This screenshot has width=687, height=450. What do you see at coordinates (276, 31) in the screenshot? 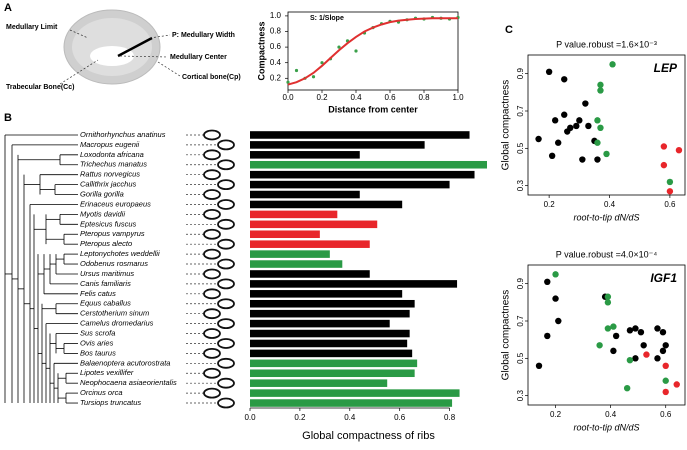
I see `y-tick-label: 0.8` at bounding box center [276, 31].